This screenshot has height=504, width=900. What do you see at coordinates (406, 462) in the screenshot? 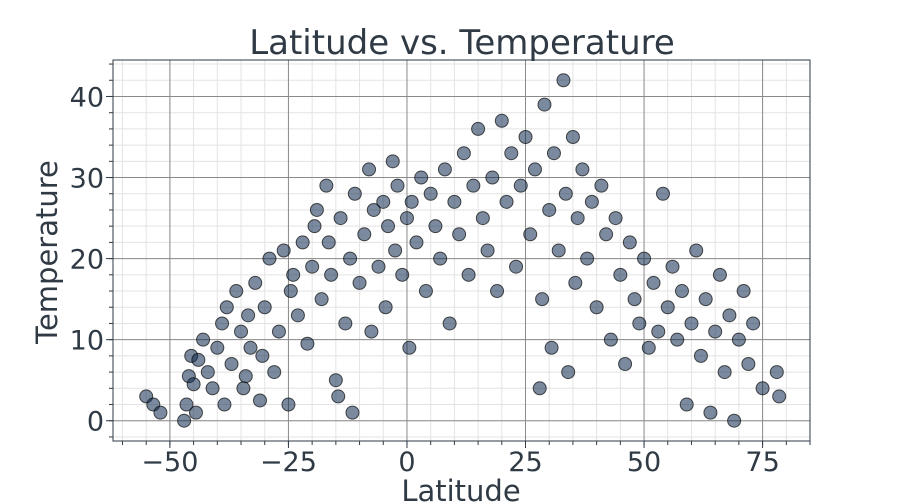
I see `x-tick-label: 0` at bounding box center [406, 462].